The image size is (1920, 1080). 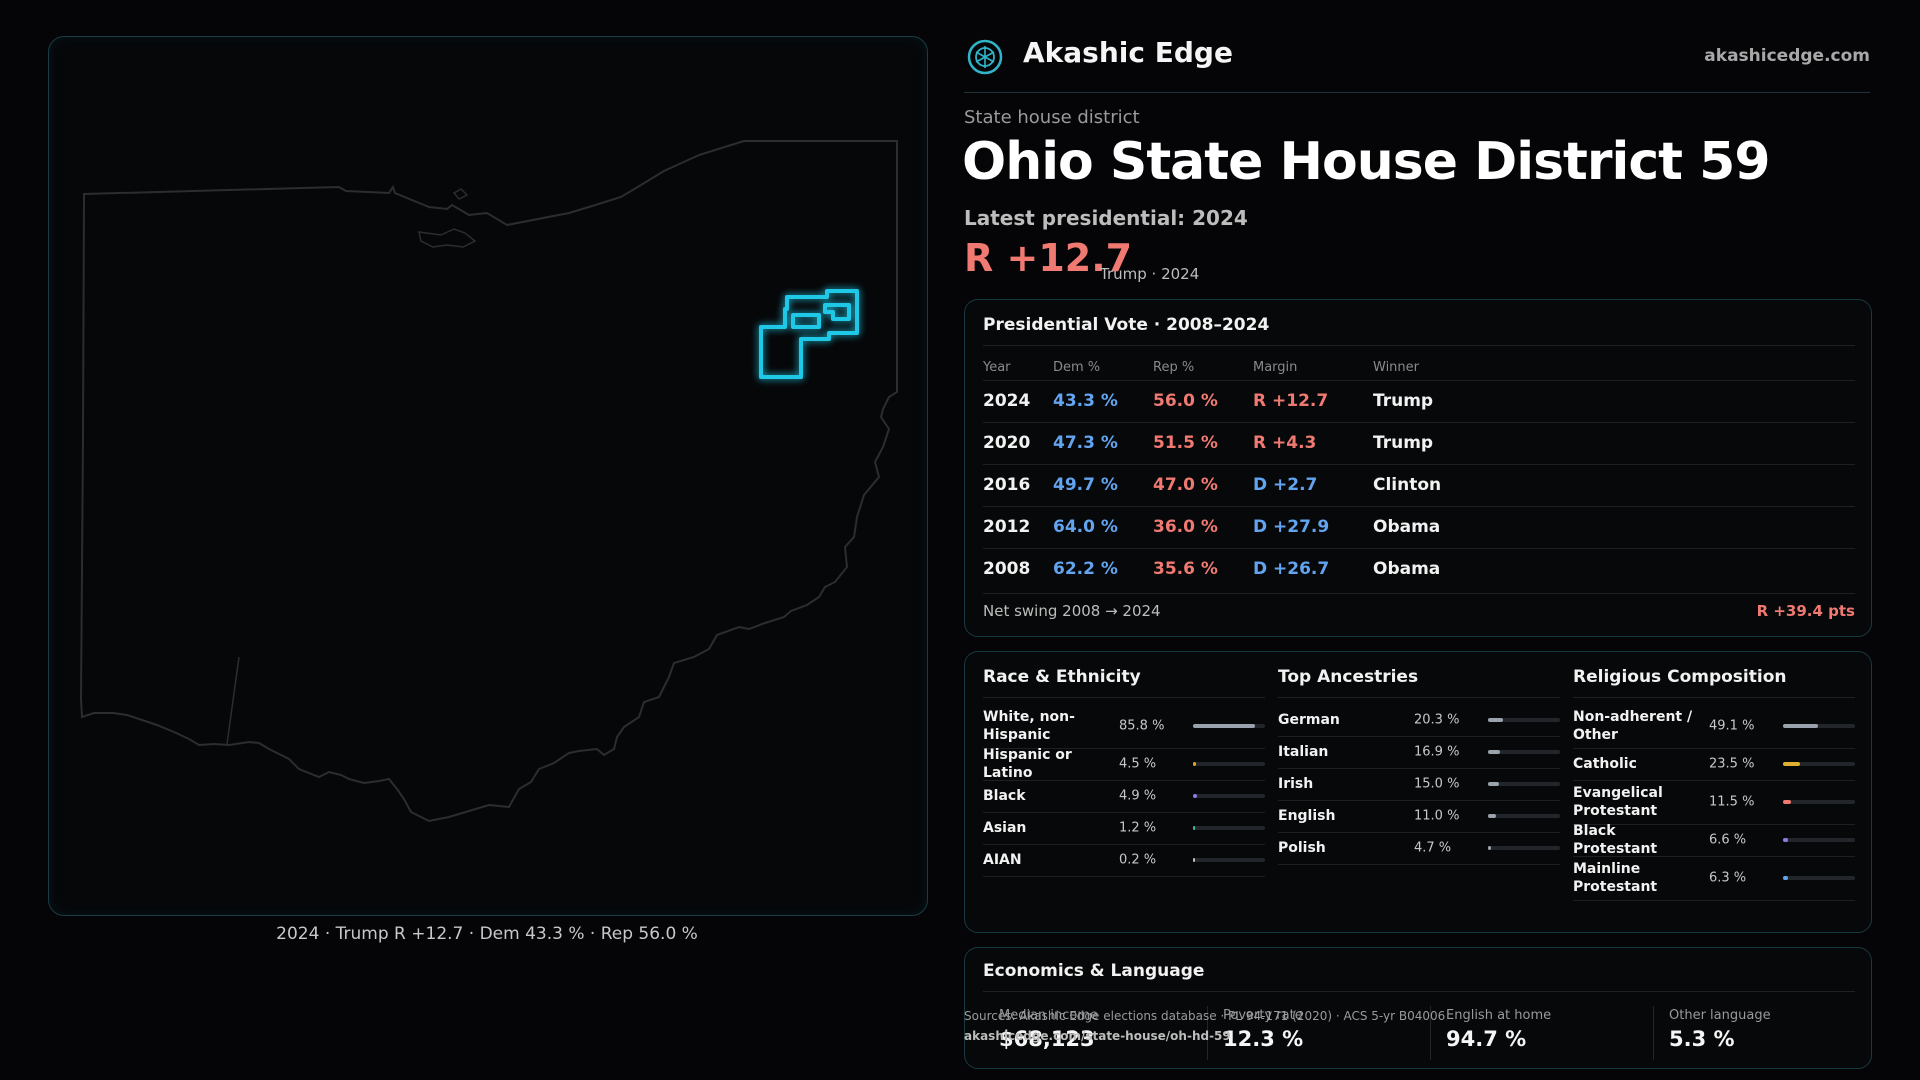 What do you see at coordinates (1138, 764) in the screenshot?
I see `row-value: 4.5 %` at bounding box center [1138, 764].